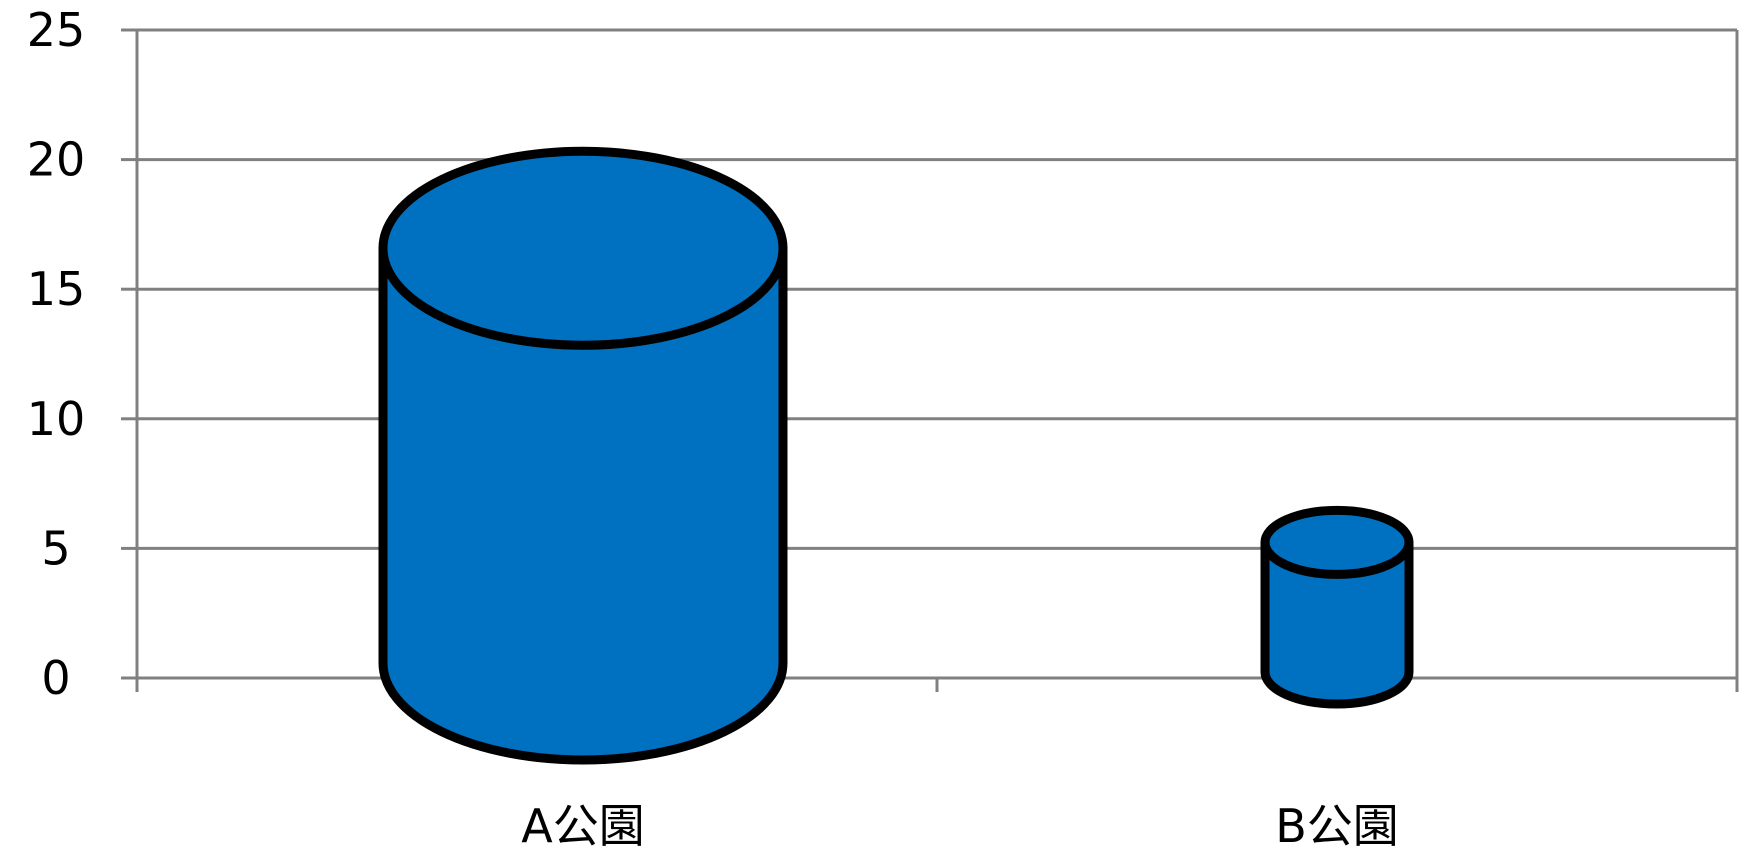 The image size is (1748, 850). Describe the element at coordinates (55, 678) in the screenshot. I see `y-tick-label: 0` at that location.